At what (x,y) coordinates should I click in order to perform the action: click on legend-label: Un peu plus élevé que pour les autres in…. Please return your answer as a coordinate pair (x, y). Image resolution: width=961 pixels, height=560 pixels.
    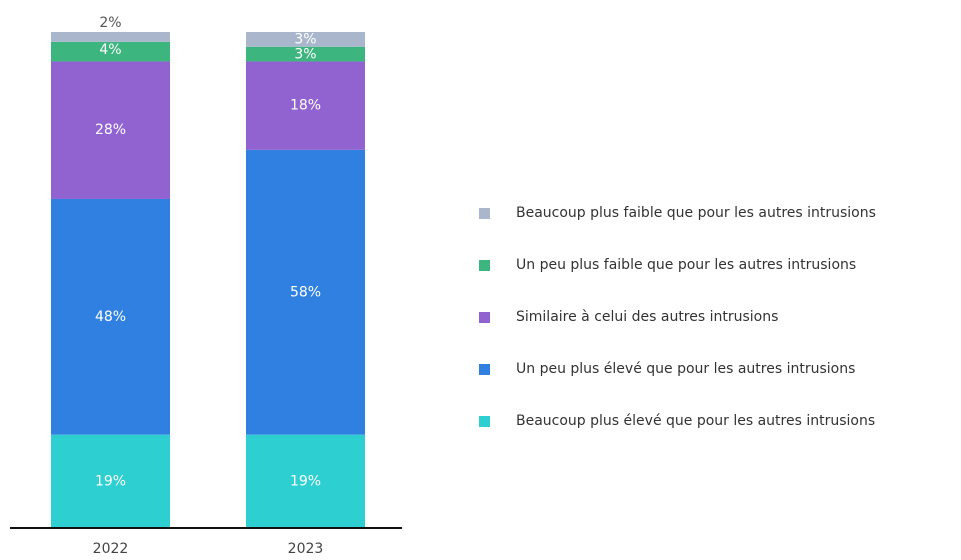
    Looking at the image, I should click on (685, 369).